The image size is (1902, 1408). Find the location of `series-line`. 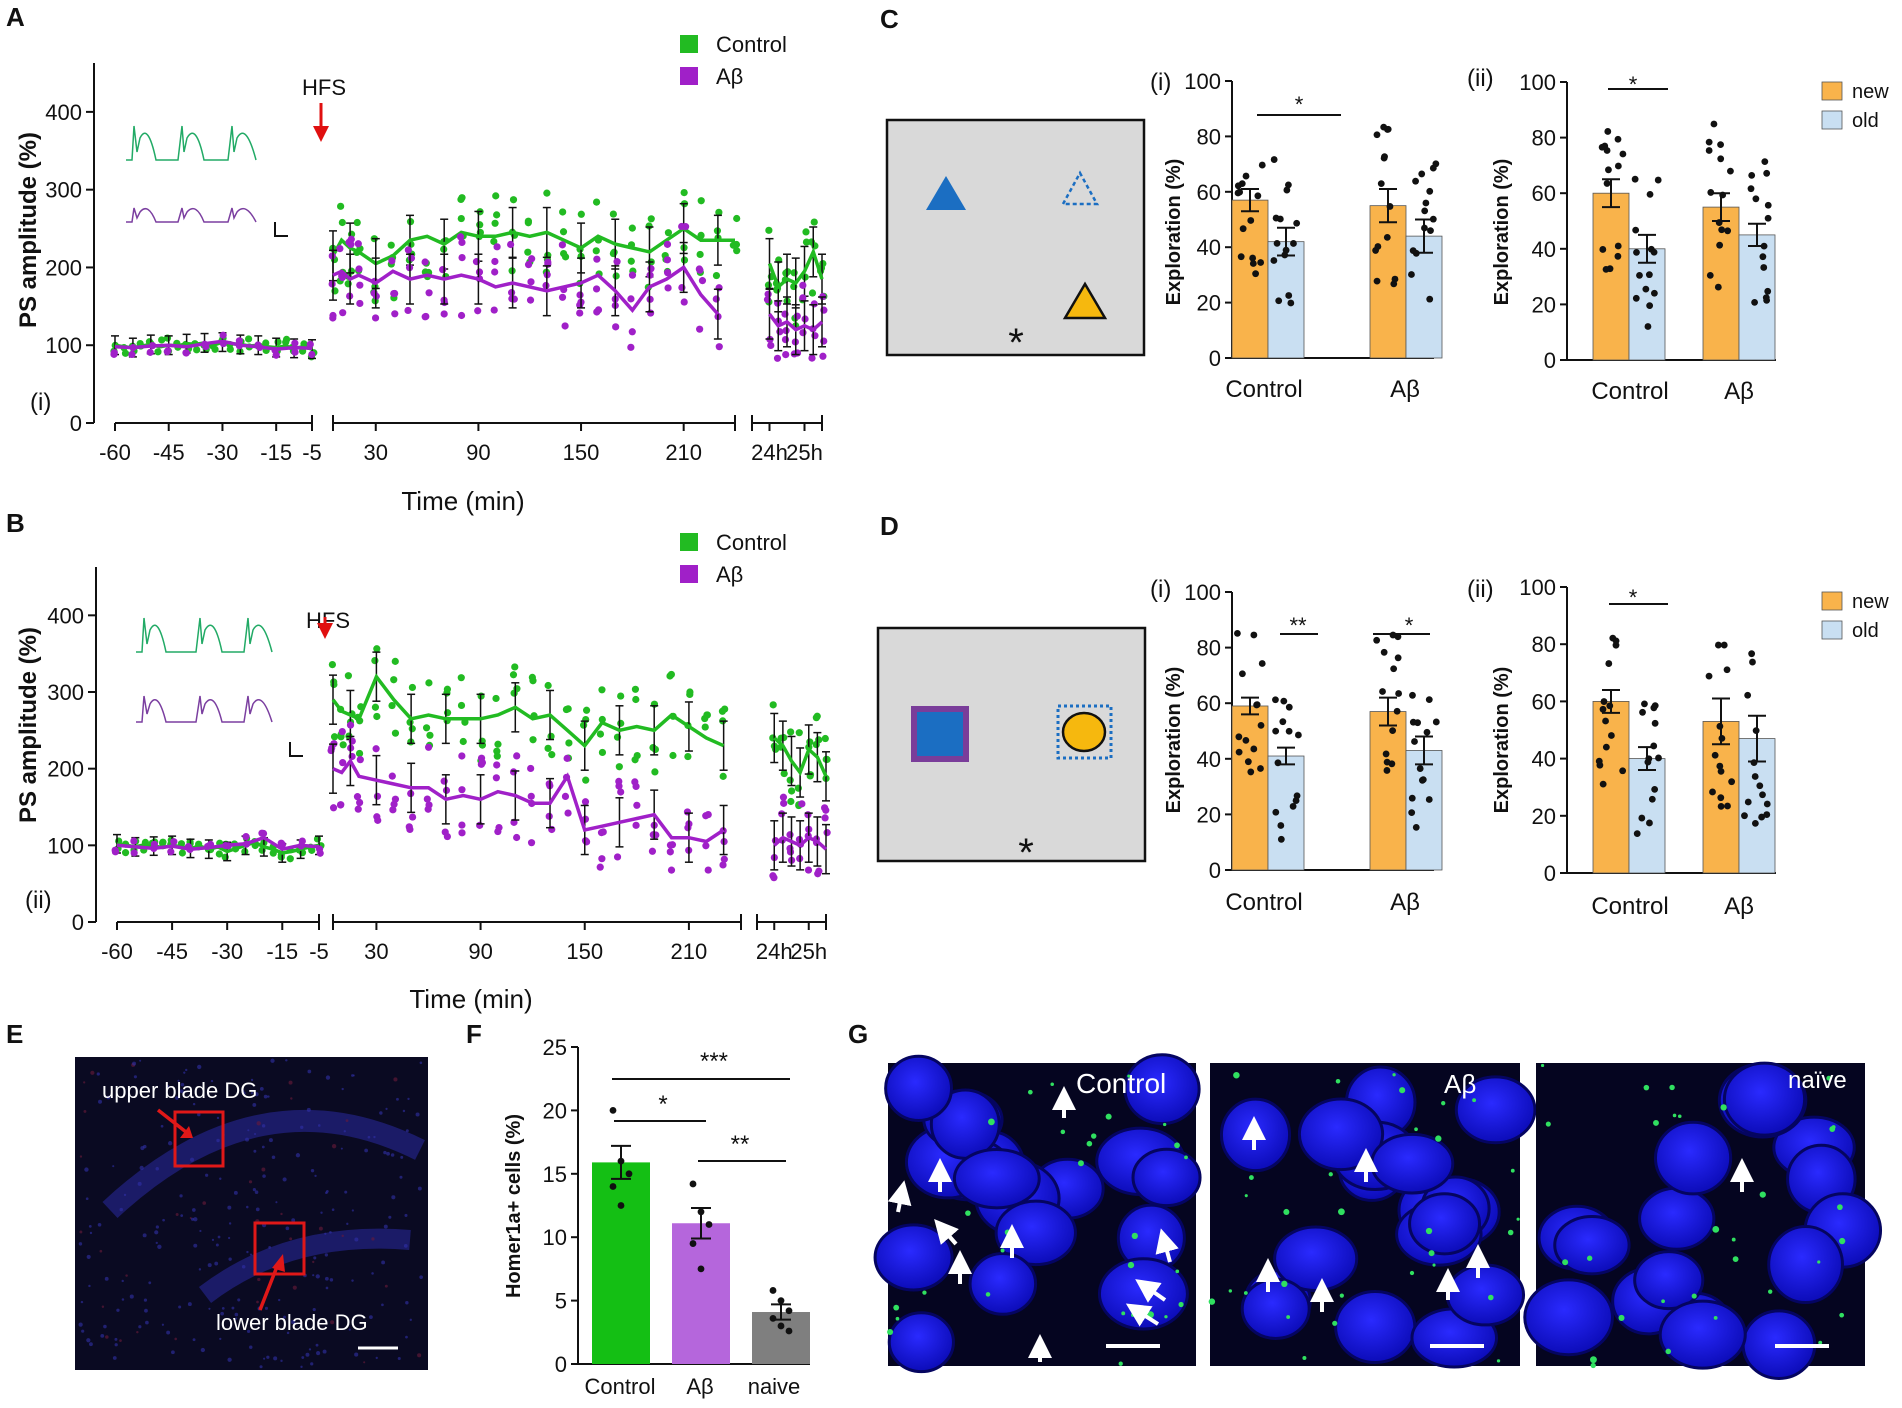

series-line is located at coordinates (528, 800).